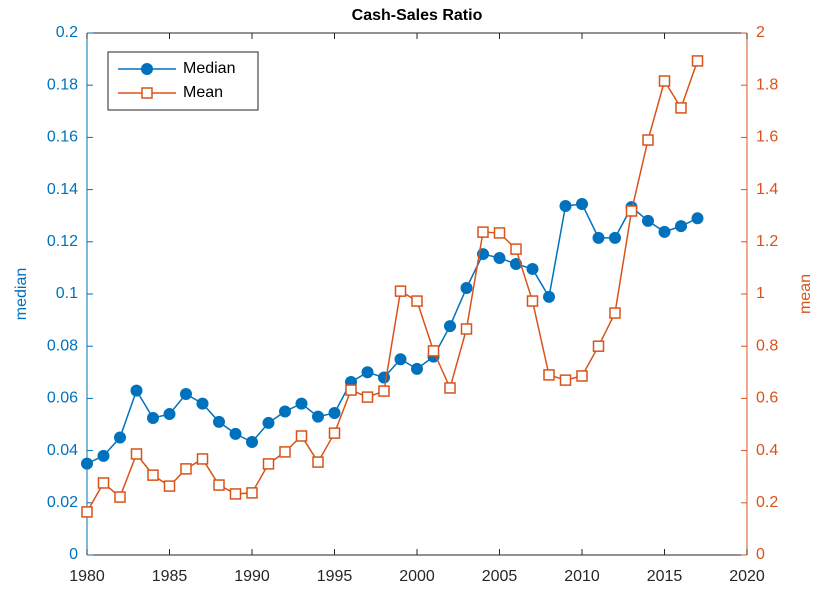 The image size is (817, 590). I want to click on y-tick-label: 0.2, so click(67, 32).